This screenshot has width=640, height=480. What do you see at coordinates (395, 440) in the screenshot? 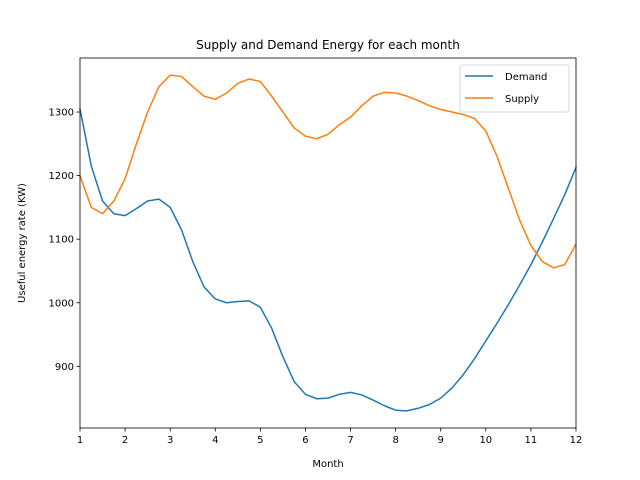
I see `x-tick-label: 8` at bounding box center [395, 440].